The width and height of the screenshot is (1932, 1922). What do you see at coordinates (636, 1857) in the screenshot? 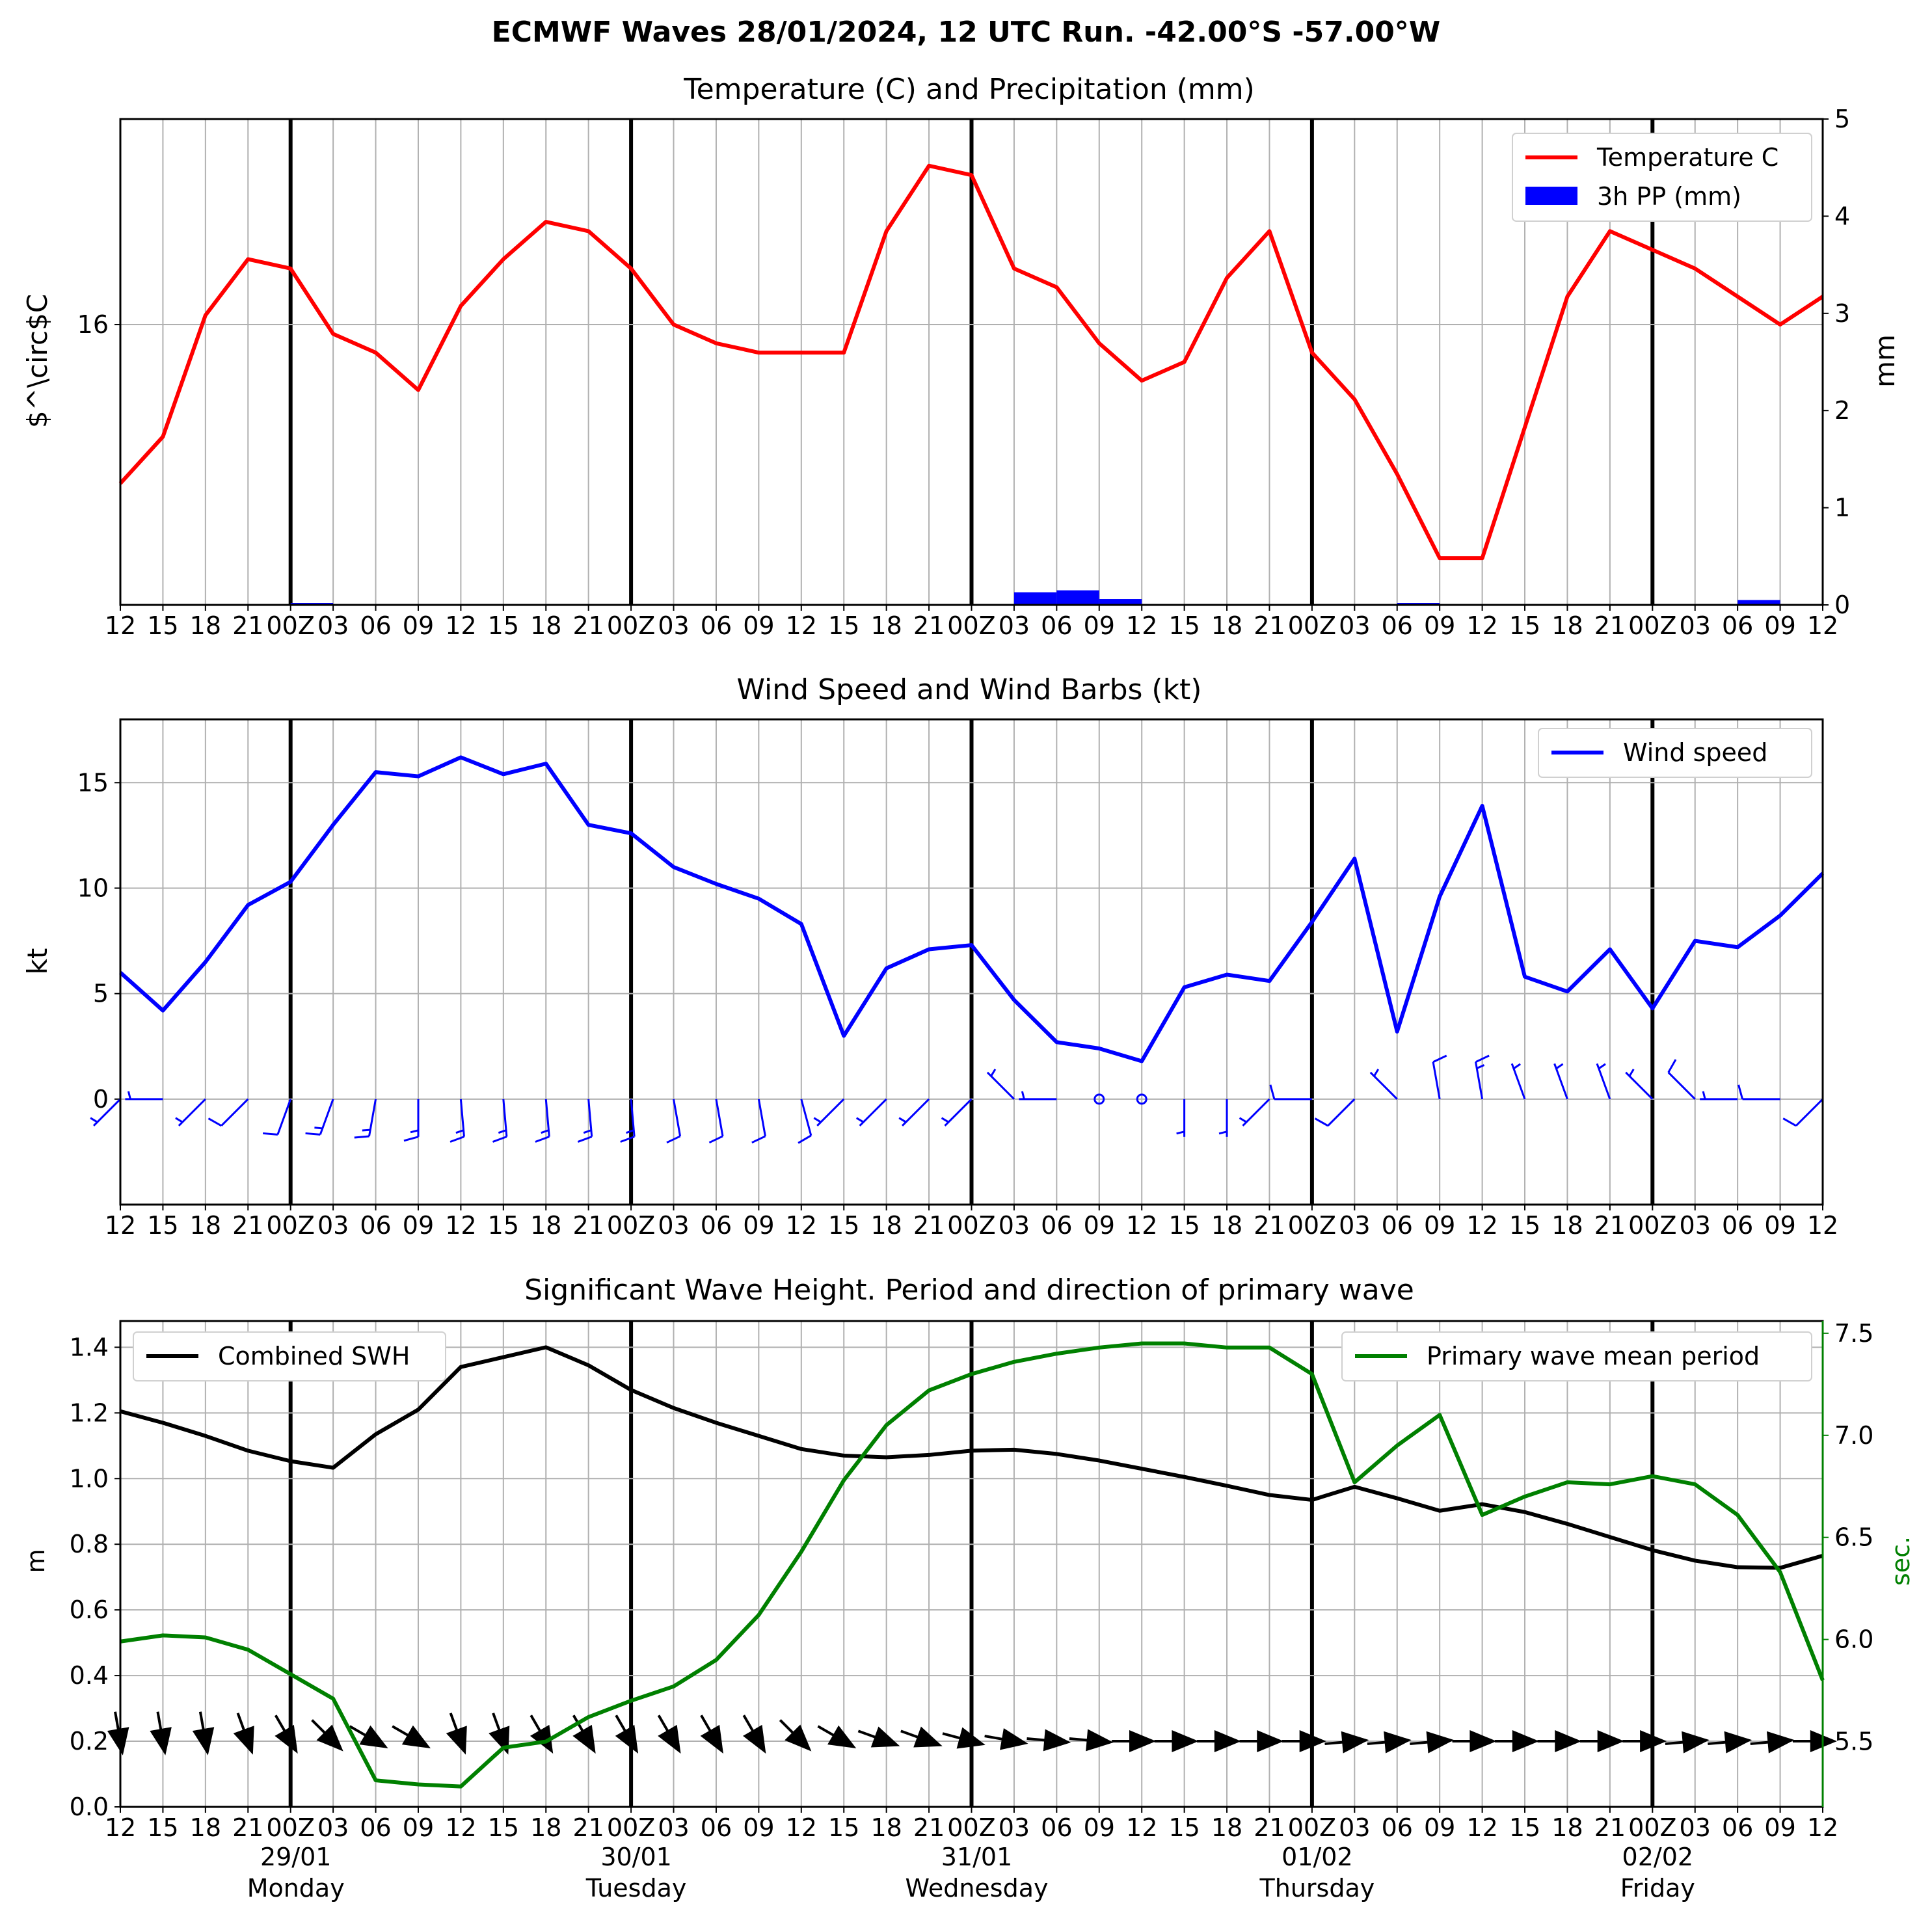
I see `day-date-label: 30/01` at bounding box center [636, 1857].